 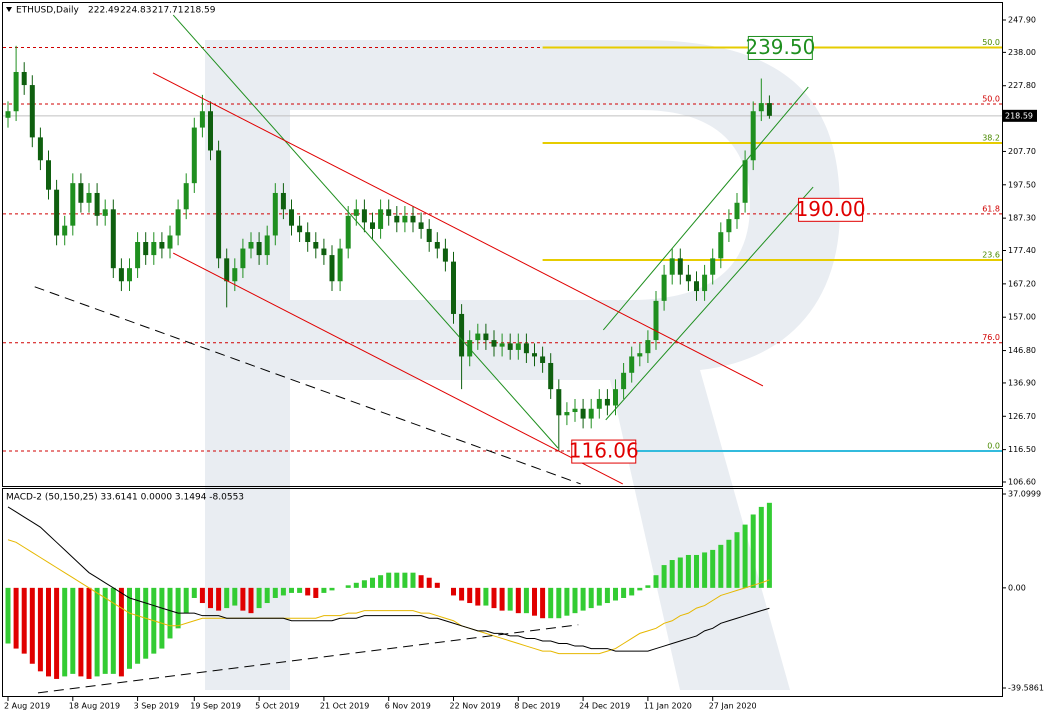 I want to click on y-tick-label: 146.80, so click(x=1022, y=350).